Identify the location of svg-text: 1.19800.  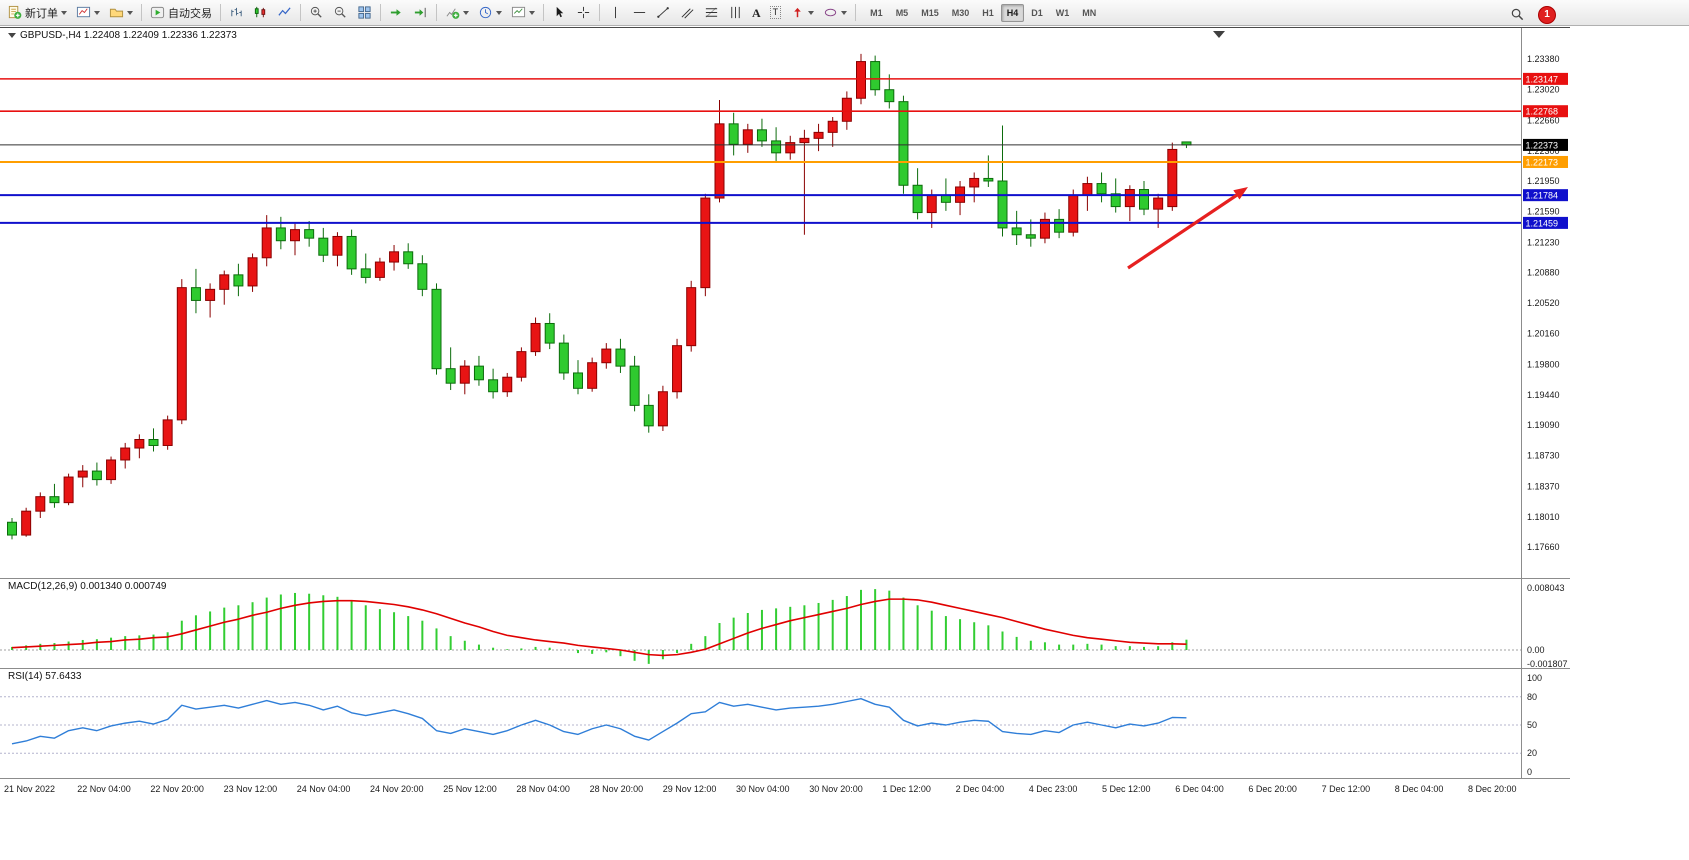
(1543, 364).